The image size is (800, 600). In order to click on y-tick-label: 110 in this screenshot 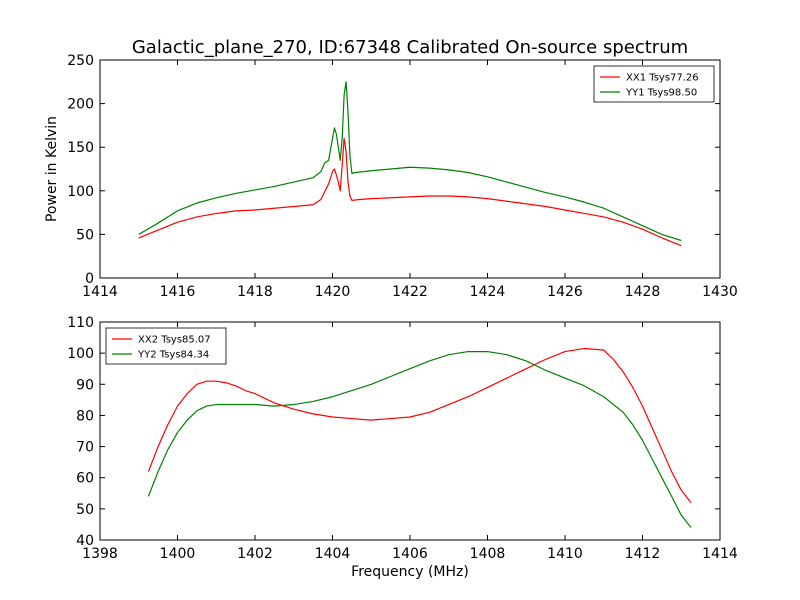, I will do `click(80, 323)`.